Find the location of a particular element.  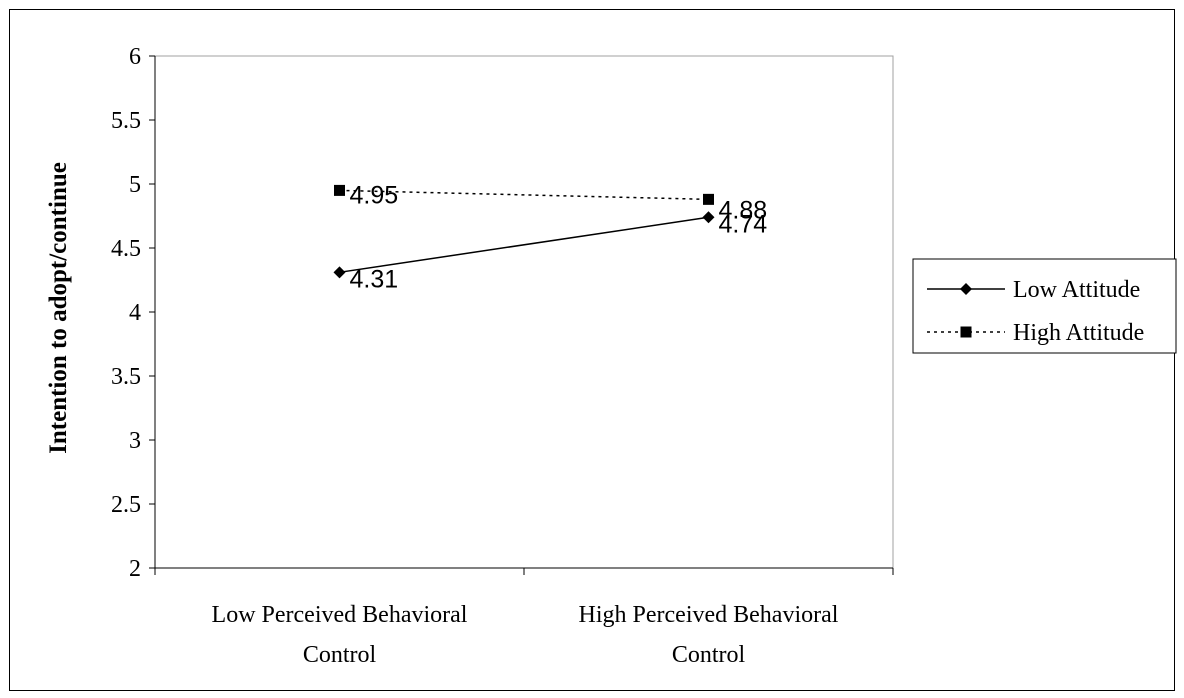

x-category-label-0-1: Control is located at coordinates (340, 655).